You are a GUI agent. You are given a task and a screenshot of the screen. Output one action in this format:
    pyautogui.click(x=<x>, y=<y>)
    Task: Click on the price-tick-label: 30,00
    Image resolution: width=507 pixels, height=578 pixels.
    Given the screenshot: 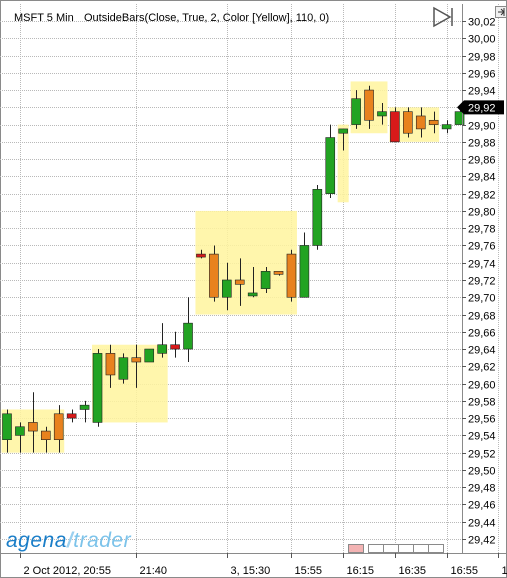 What is the action you would take?
    pyautogui.click(x=482, y=40)
    